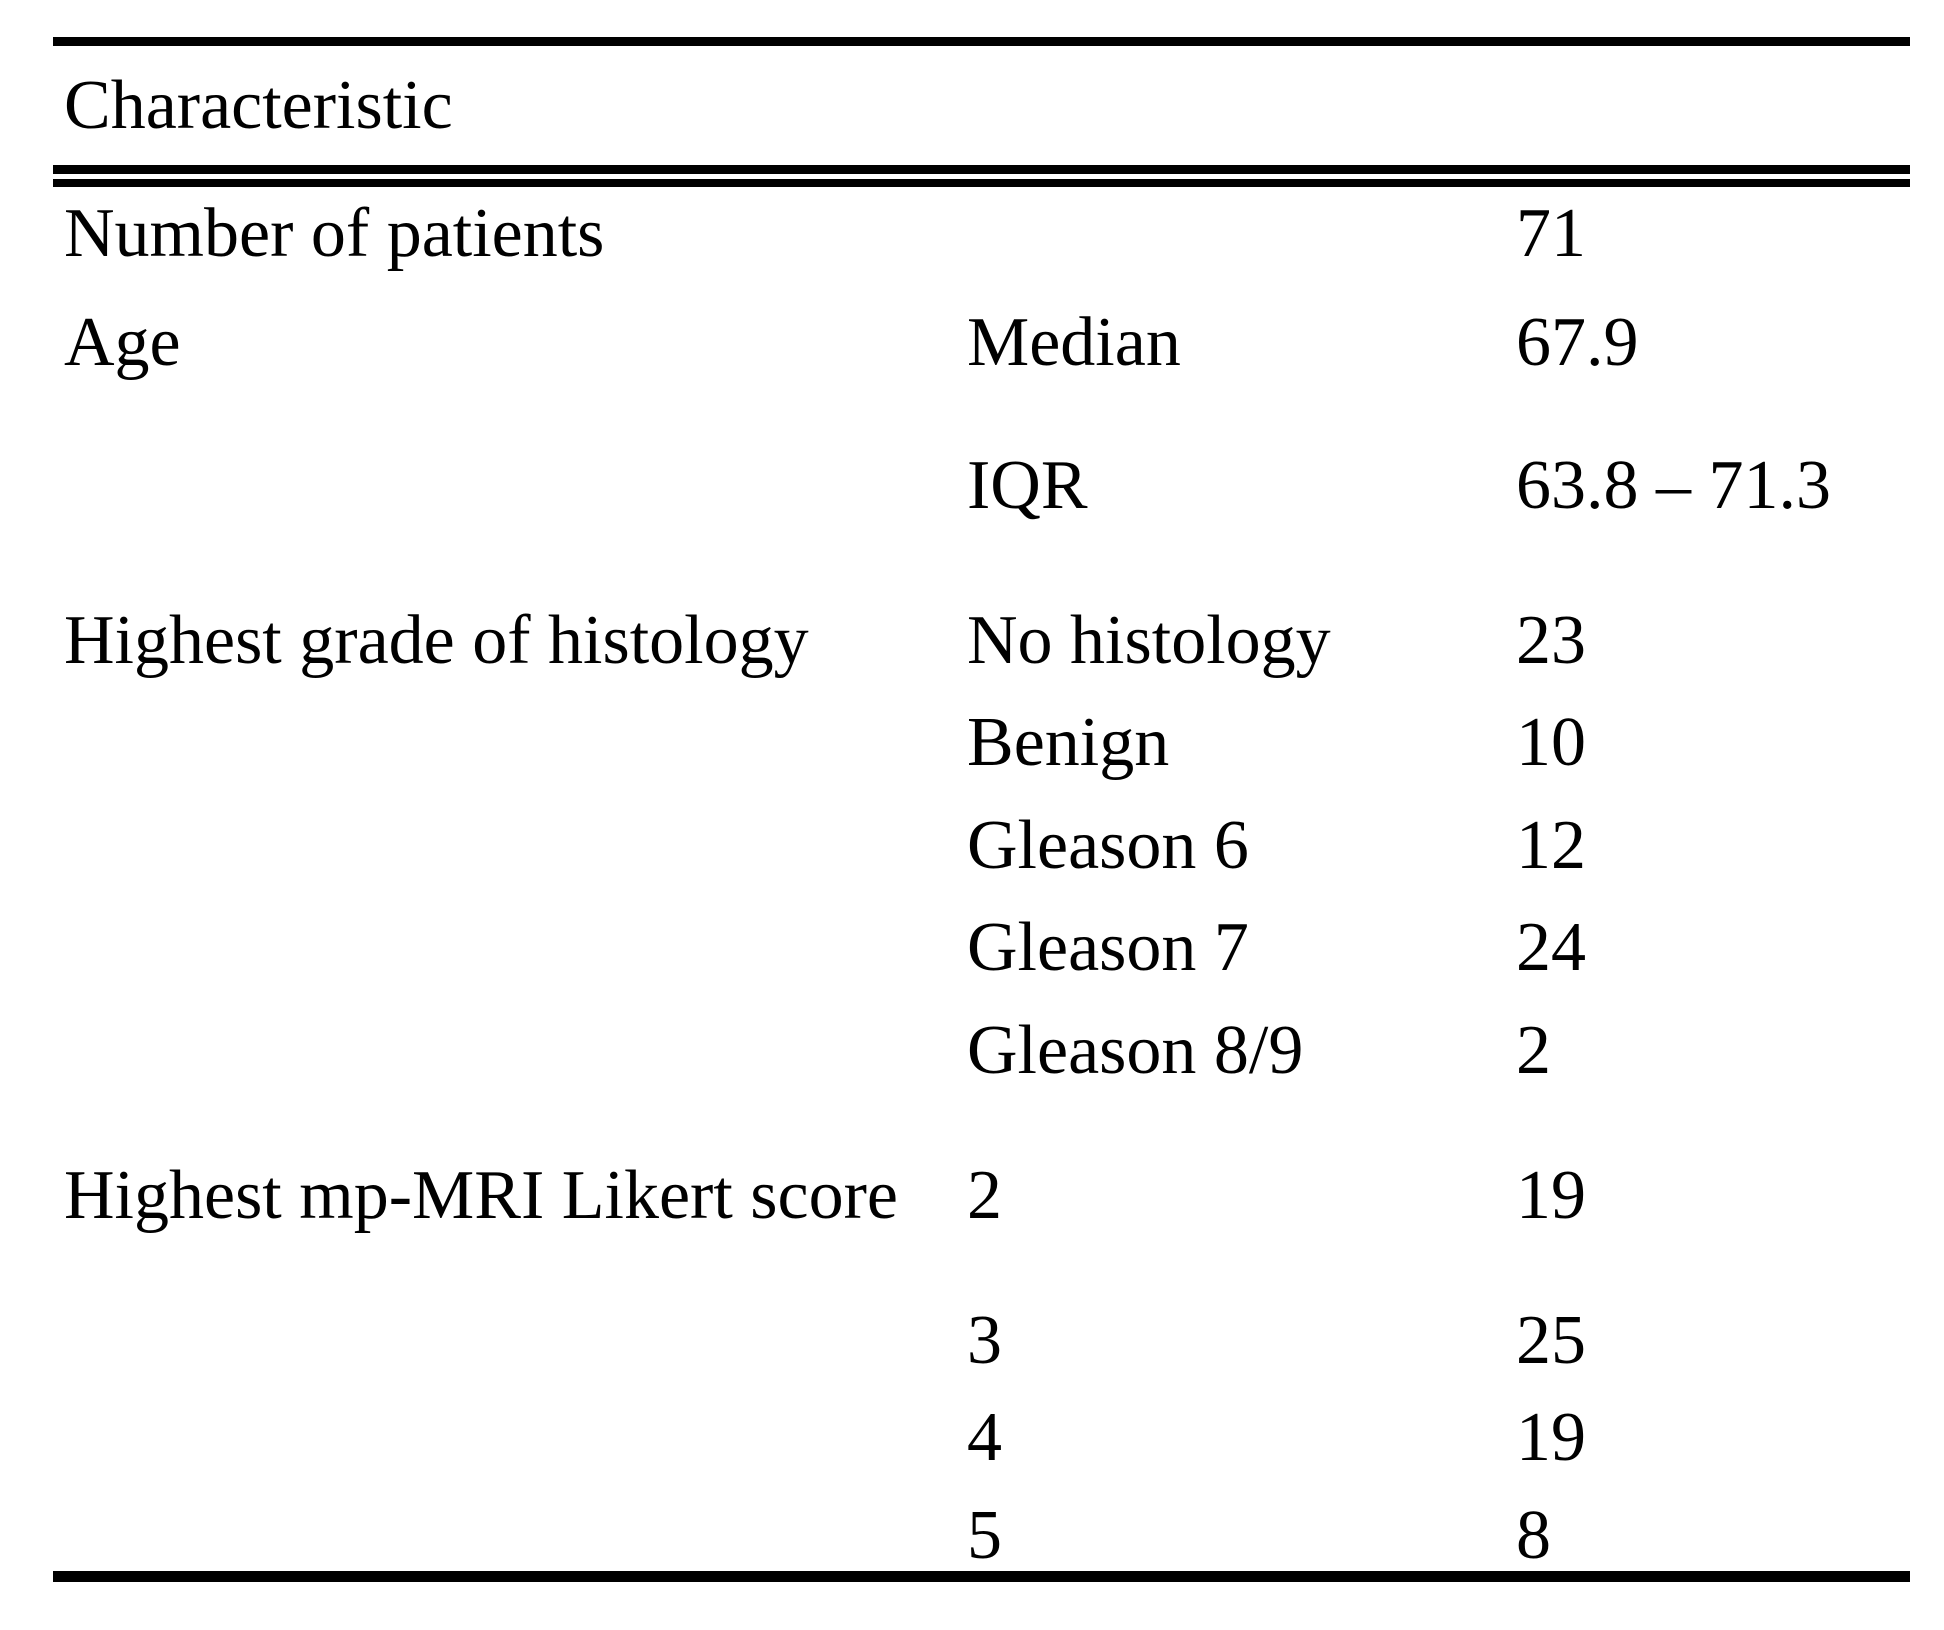  Describe the element at coordinates (1027, 485) in the screenshot. I see `subcategory-cell: IQR` at that location.